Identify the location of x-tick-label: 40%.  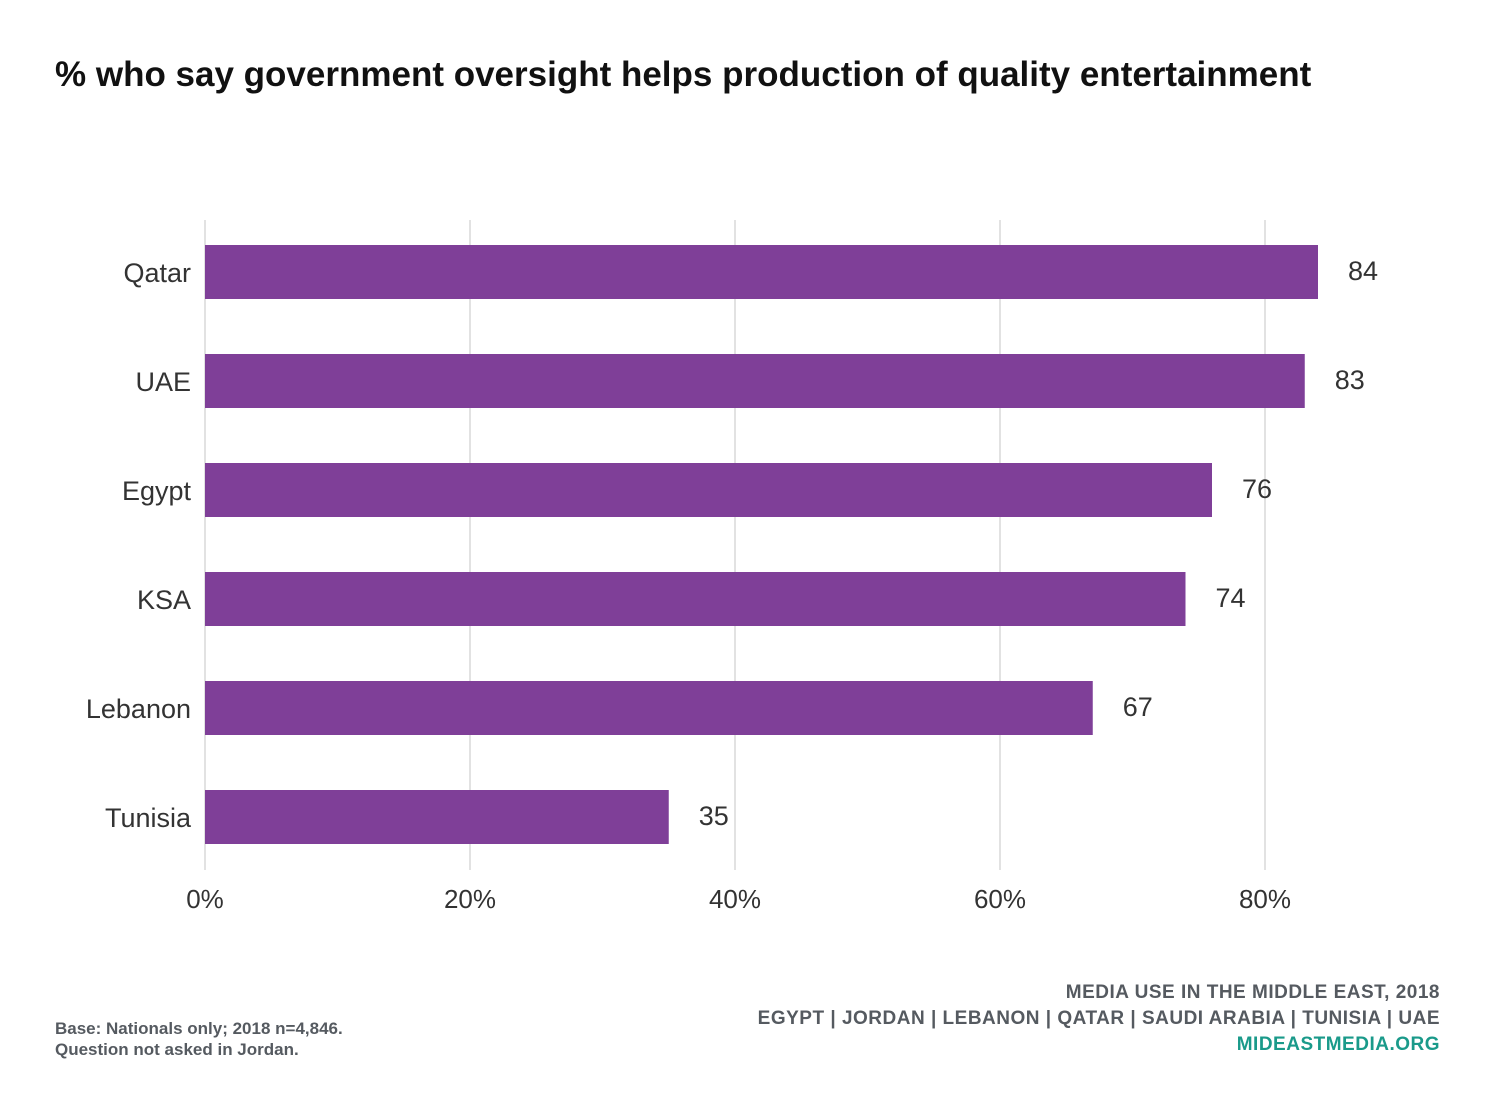
(735, 899).